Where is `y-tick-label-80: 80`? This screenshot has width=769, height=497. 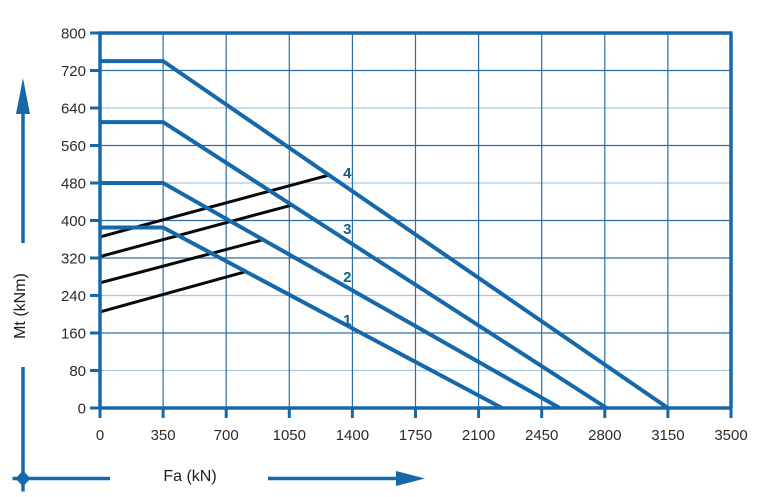
y-tick-label-80: 80 is located at coordinates (77, 371).